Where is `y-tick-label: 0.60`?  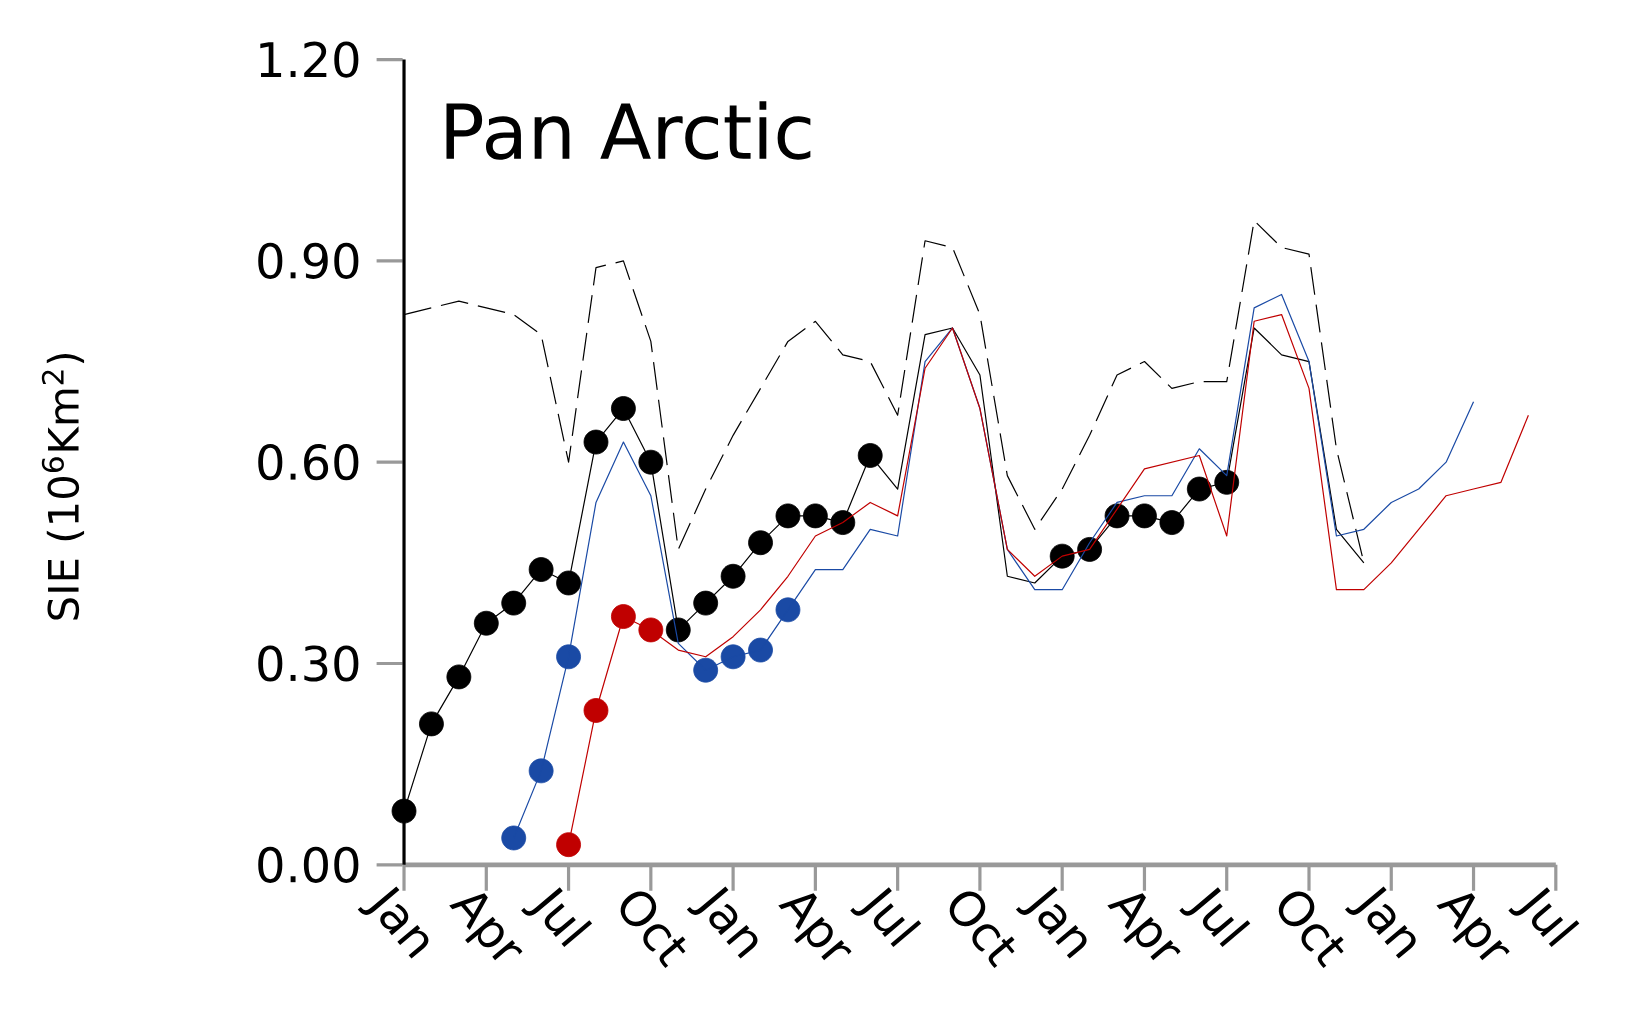
y-tick-label: 0.60 is located at coordinates (308, 462).